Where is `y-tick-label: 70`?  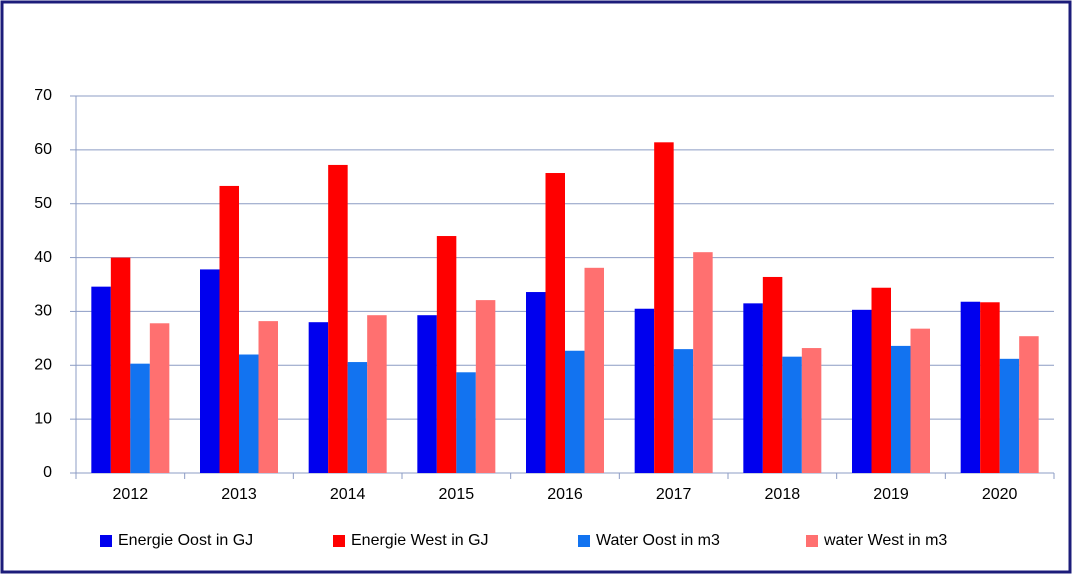
y-tick-label: 70 is located at coordinates (43, 95).